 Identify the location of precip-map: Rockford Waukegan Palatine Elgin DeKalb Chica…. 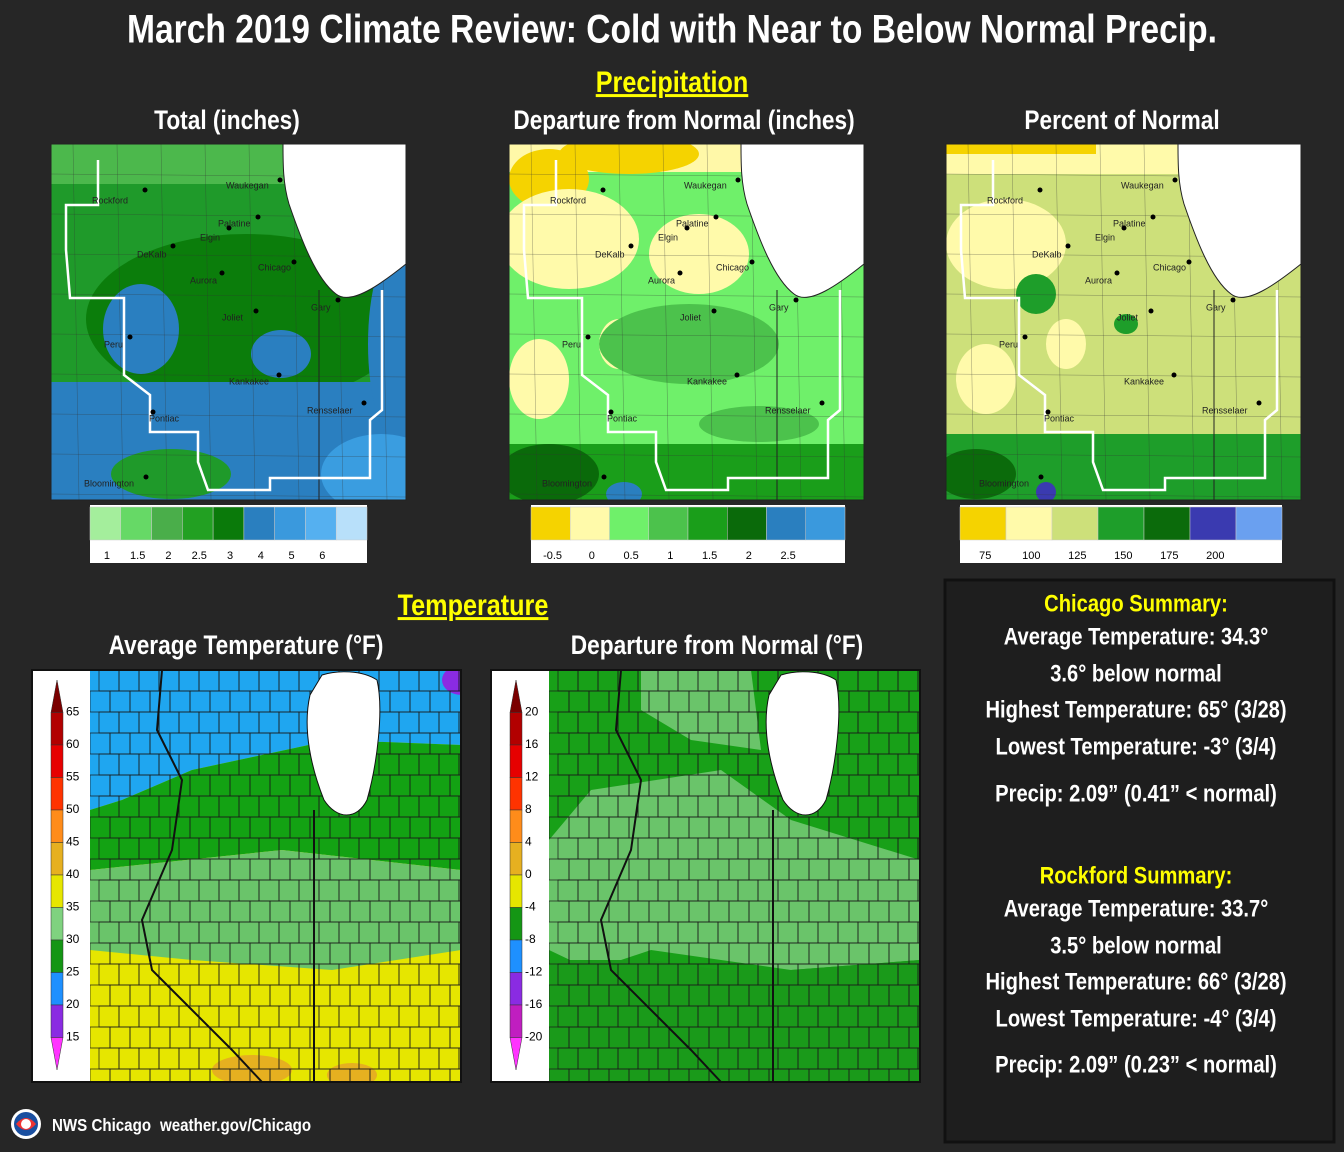
(1123, 322).